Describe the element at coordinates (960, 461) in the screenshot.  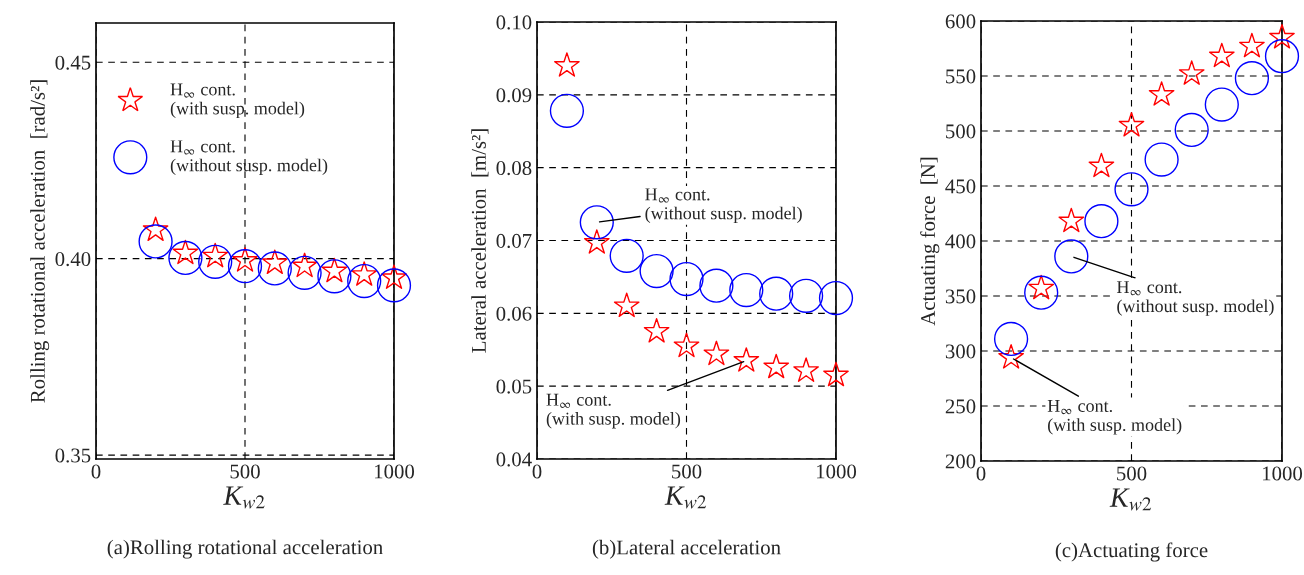
I see `y-tick-label: 200` at that location.